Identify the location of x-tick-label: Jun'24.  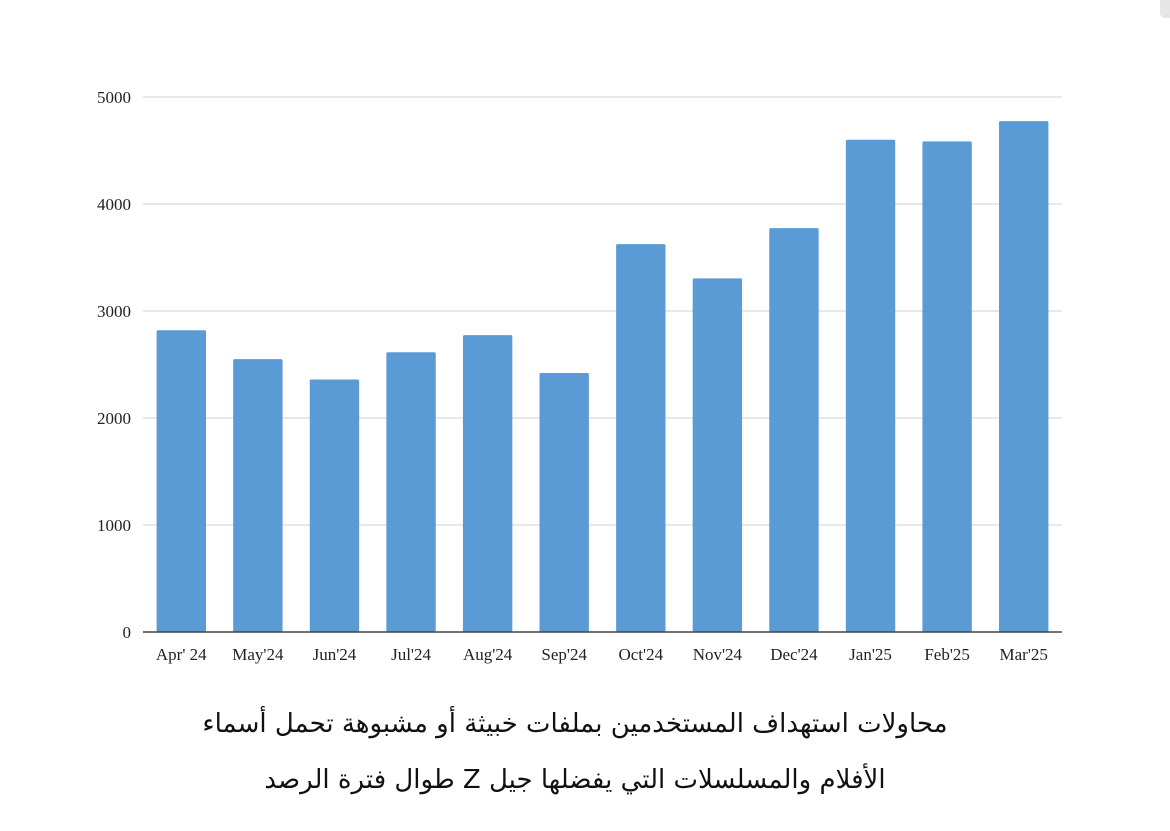
(335, 654).